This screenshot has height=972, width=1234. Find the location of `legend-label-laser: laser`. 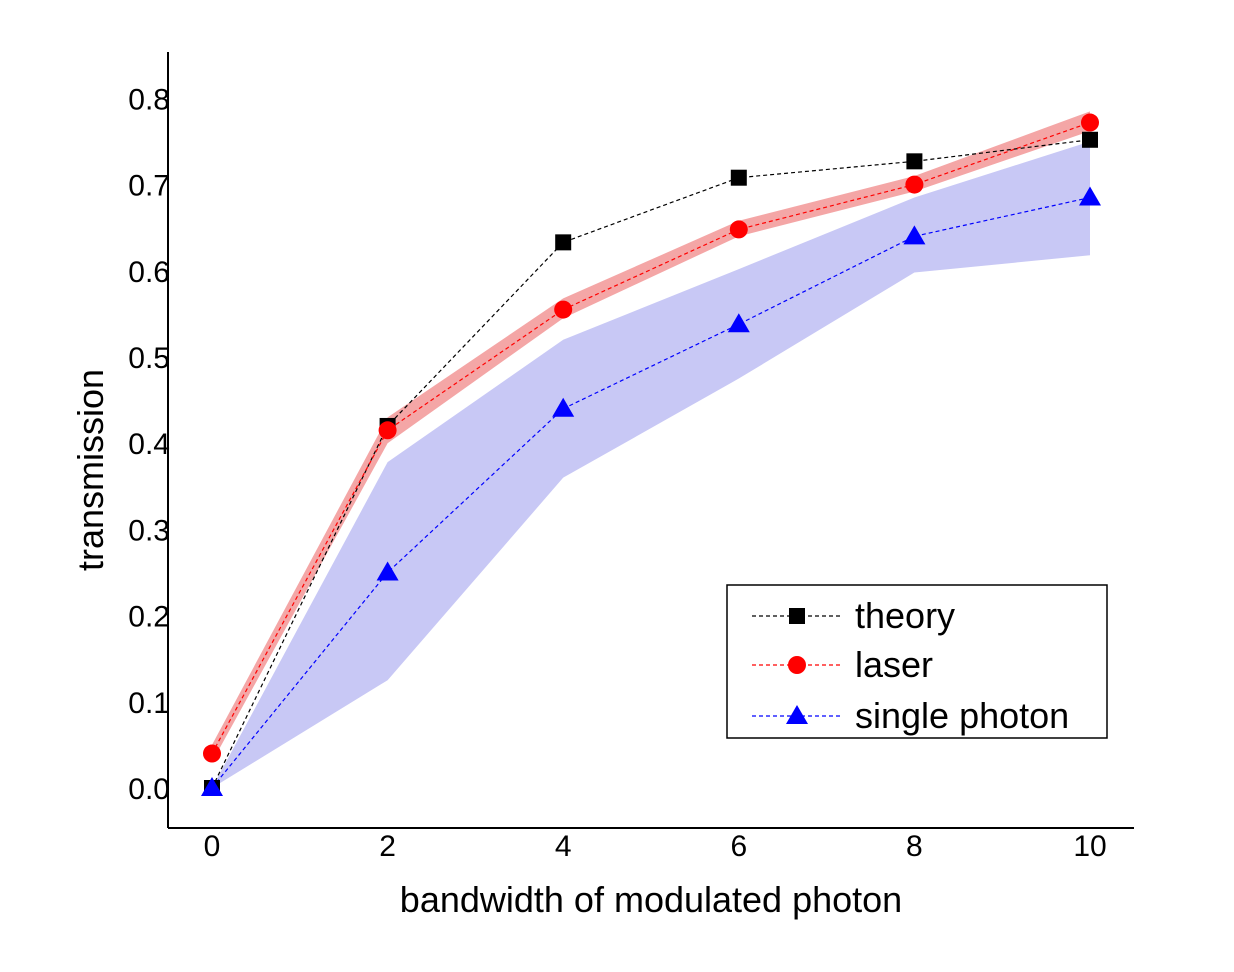

legend-label-laser: laser is located at coordinates (894, 664).